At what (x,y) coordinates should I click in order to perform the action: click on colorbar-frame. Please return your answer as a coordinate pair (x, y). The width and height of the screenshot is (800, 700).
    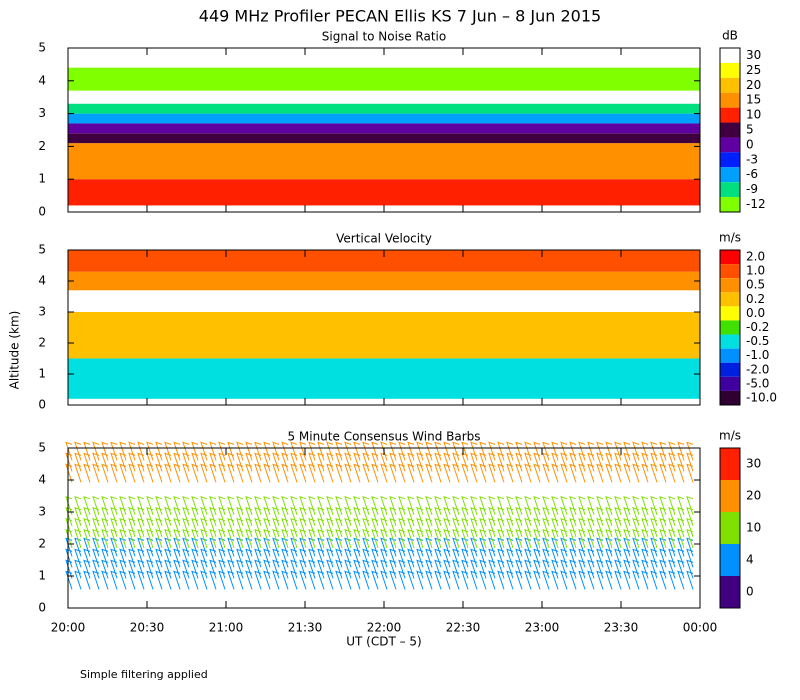
    Looking at the image, I should click on (730, 528).